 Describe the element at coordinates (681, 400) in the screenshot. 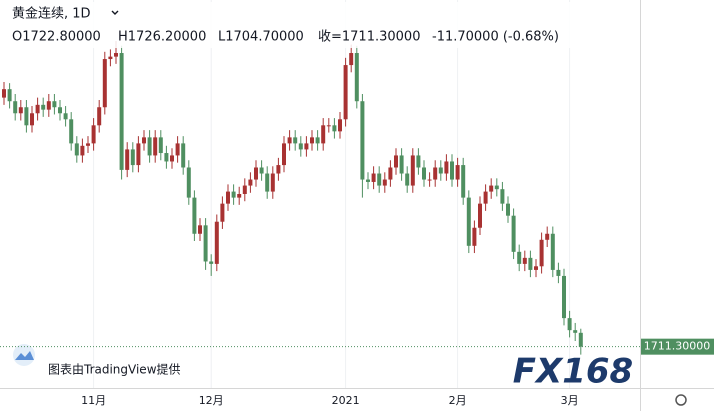

I see `settings-icon` at that location.